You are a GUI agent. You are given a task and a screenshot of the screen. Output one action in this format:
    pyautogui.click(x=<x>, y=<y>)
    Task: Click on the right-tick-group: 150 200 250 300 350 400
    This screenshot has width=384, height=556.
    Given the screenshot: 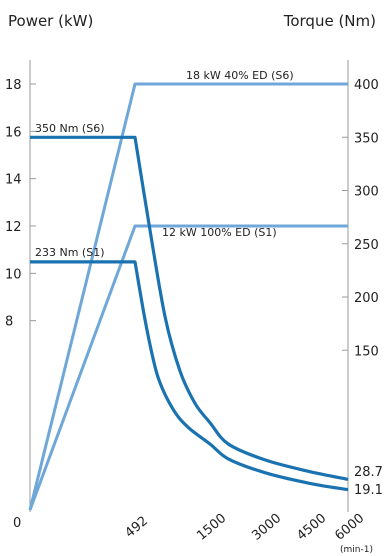 What is the action you would take?
    pyautogui.click(x=360, y=218)
    